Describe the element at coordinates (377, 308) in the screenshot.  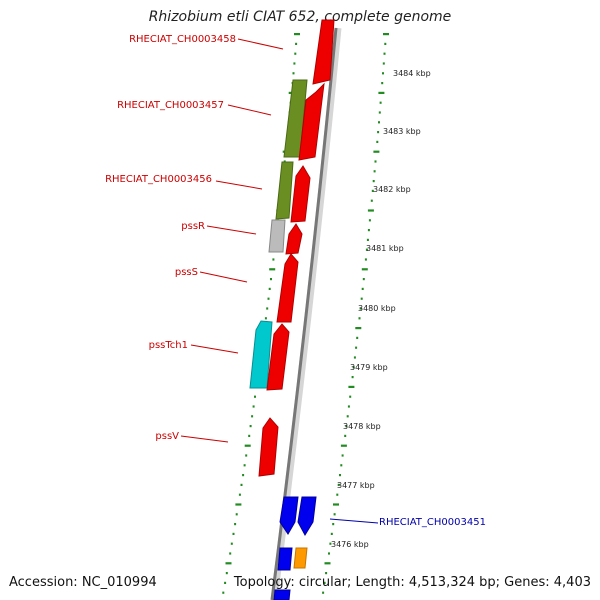
I see `scale-label: 3480 kbp` at that location.